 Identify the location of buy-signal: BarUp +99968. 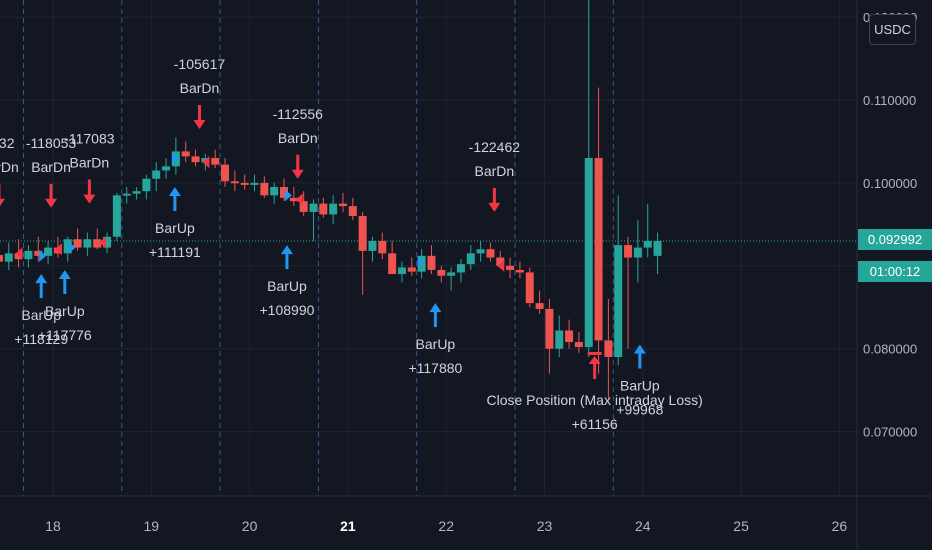
(640, 381).